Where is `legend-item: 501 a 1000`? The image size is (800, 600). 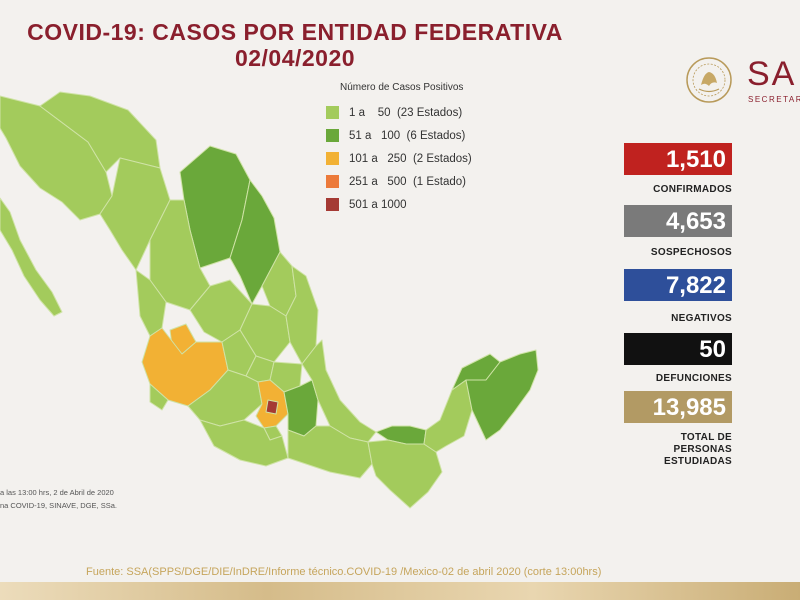 legend-item: 501 a 1000 is located at coordinates (399, 204).